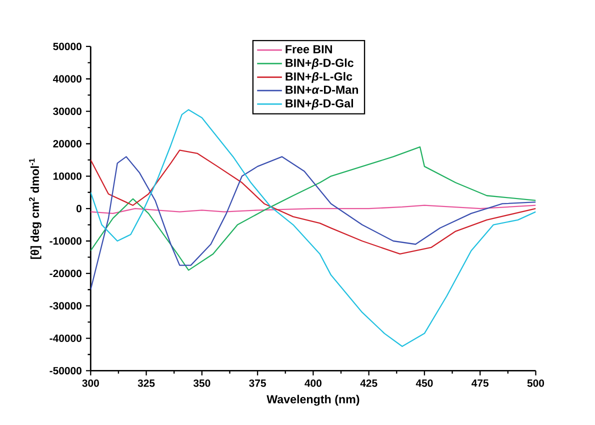 The height and width of the screenshot is (425, 595). I want to click on x-tick-label: 325, so click(146, 383).